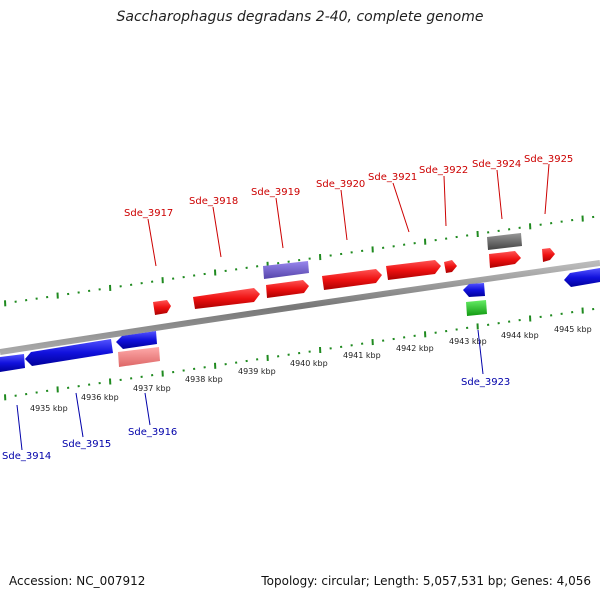 The image size is (600, 600). I want to click on kbp-label: 4943 kbp, so click(468, 341).